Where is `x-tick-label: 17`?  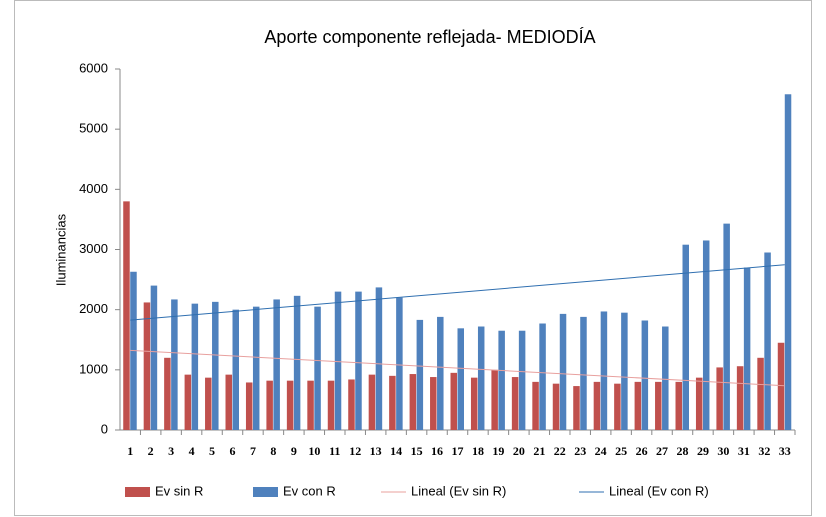
x-tick-label: 17 is located at coordinates (458, 451).